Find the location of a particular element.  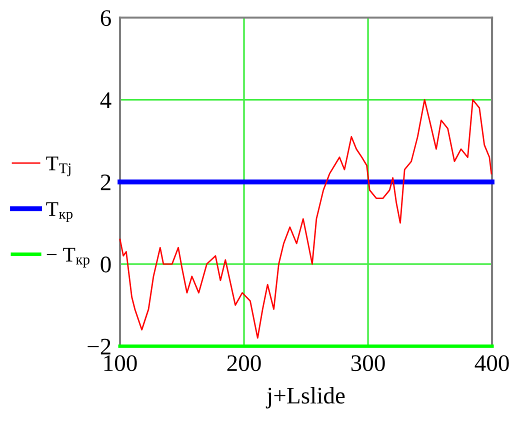

y-tick-label: −2 is located at coordinates (99, 346).